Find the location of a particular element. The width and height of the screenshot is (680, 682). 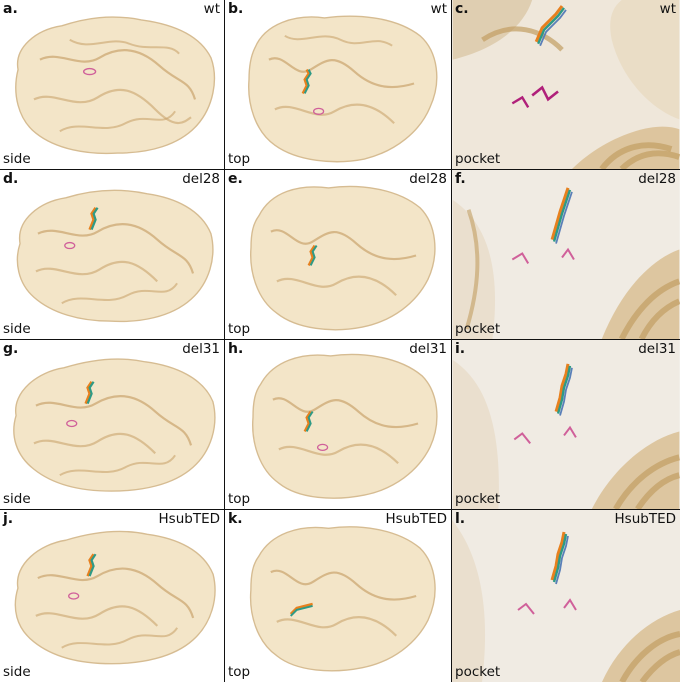

panel-letter: i. is located at coordinates (460, 349).